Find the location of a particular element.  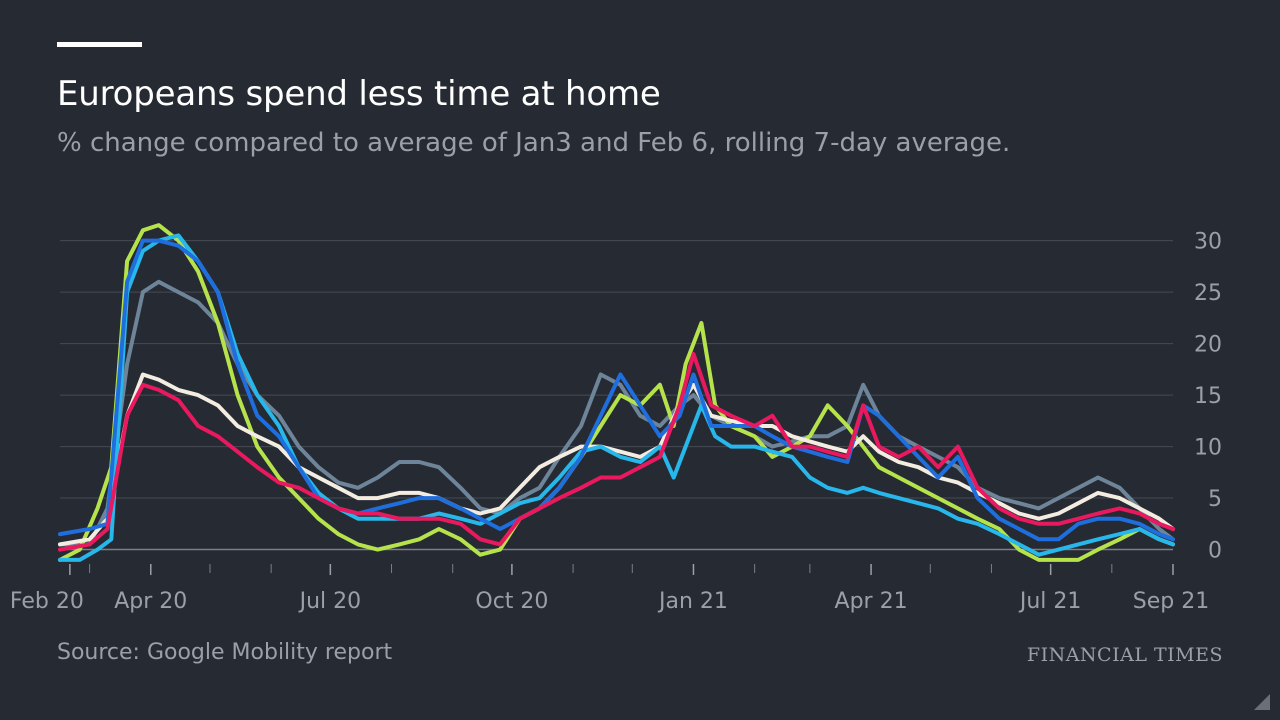

x-tick-label: Jul 20 is located at coordinates (330, 601).